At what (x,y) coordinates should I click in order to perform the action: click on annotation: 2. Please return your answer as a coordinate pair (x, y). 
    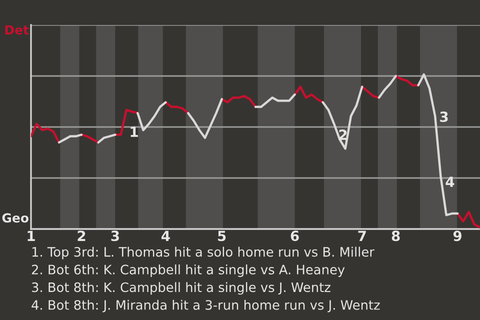
    Looking at the image, I should click on (343, 135).